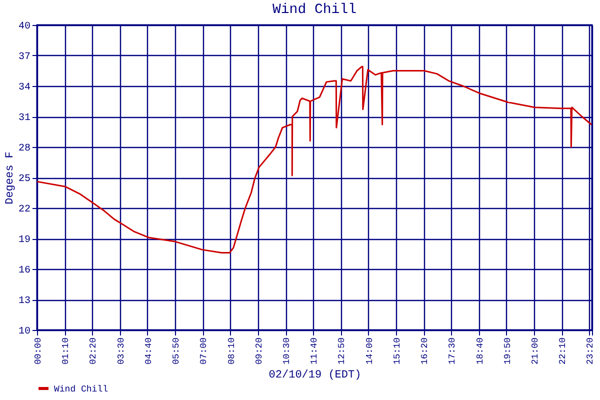 This screenshot has height=400, width=600. I want to click on y-tick-label: 34, so click(24, 88).